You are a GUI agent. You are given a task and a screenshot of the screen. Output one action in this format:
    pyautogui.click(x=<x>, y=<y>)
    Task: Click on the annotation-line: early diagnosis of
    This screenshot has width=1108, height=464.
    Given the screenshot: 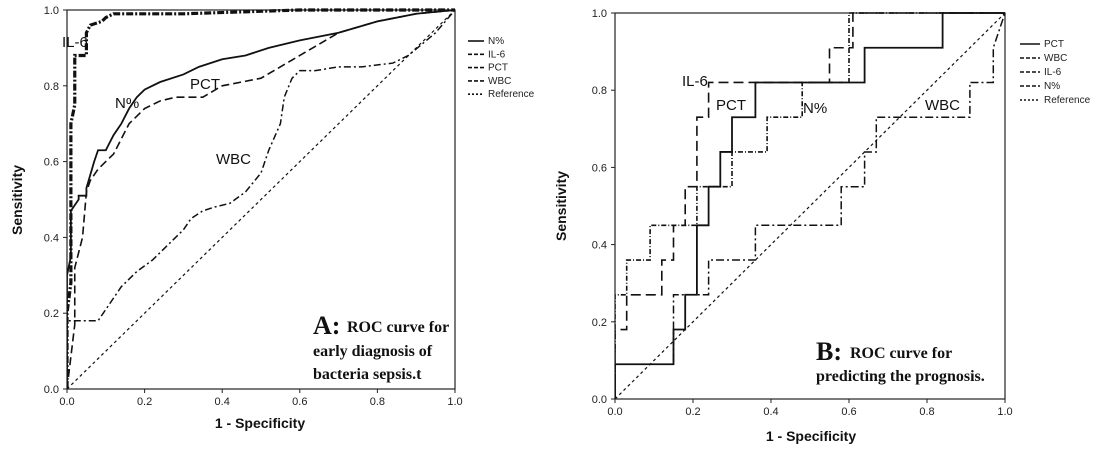 What is the action you would take?
    pyautogui.click(x=373, y=351)
    